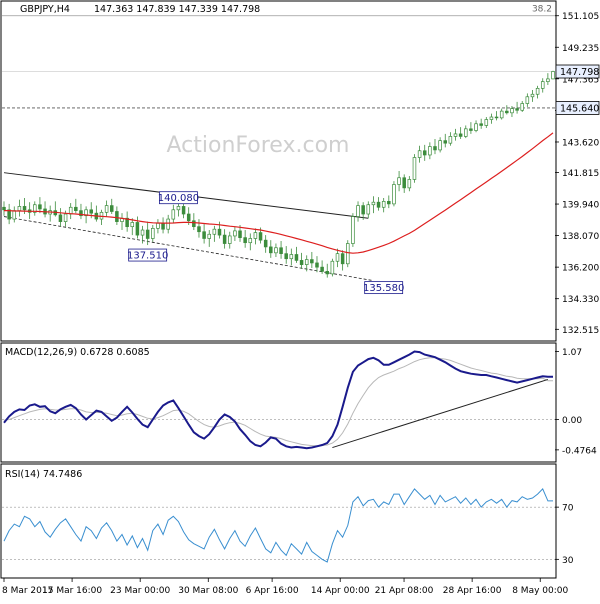  What do you see at coordinates (580, 174) in the screenshot?
I see `price-tick-label: 141.815` at bounding box center [580, 174].